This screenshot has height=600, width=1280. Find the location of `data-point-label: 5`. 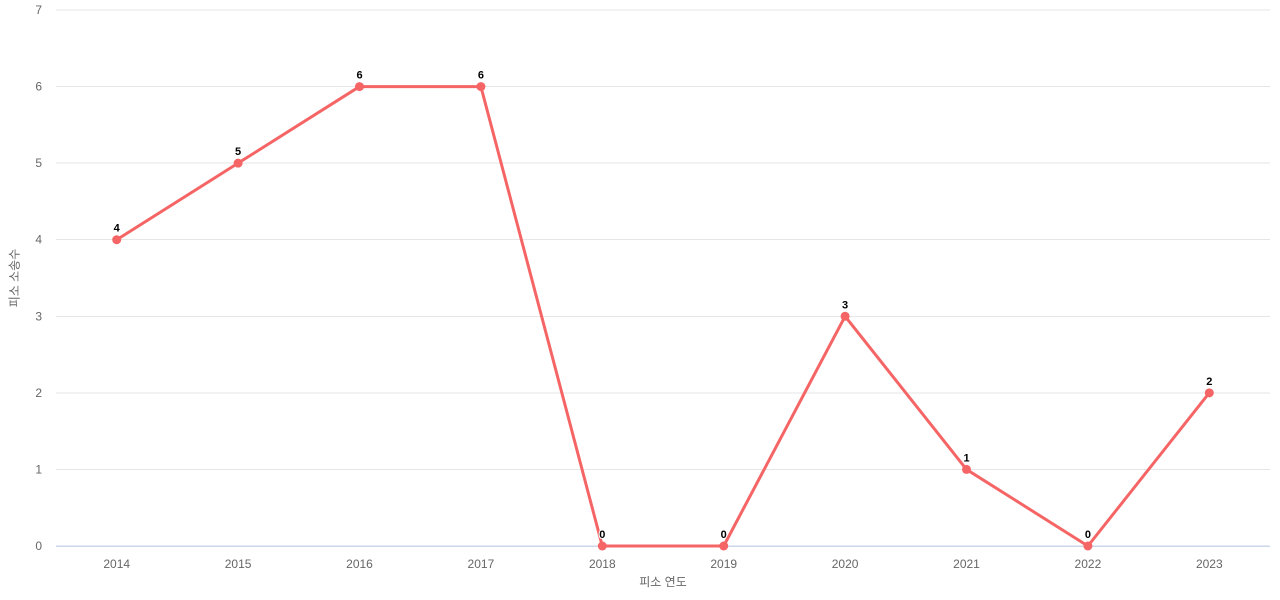

data-point-label: 5 is located at coordinates (238, 152).